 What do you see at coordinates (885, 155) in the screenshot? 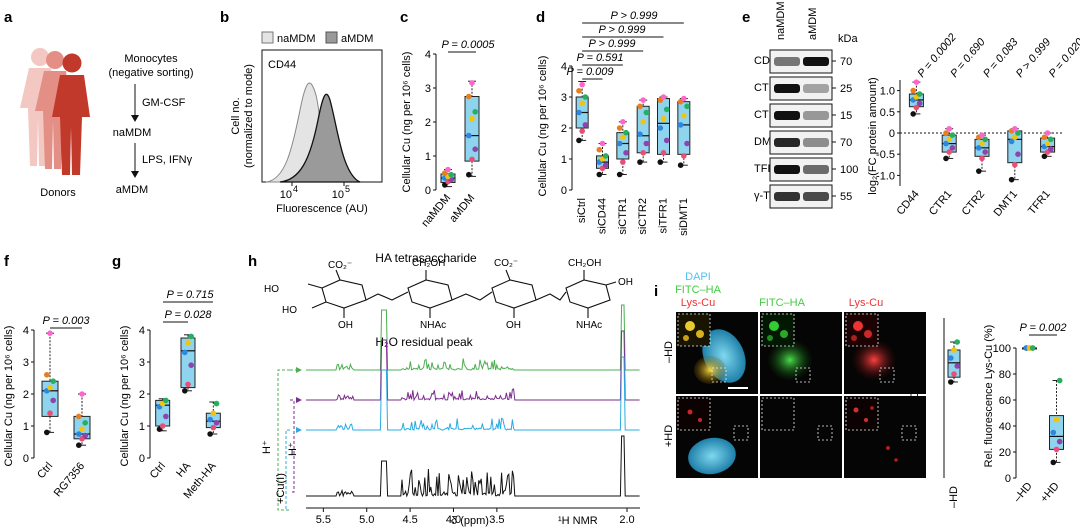
I see `y-tick-label: -0.5` at bounding box center [885, 155].